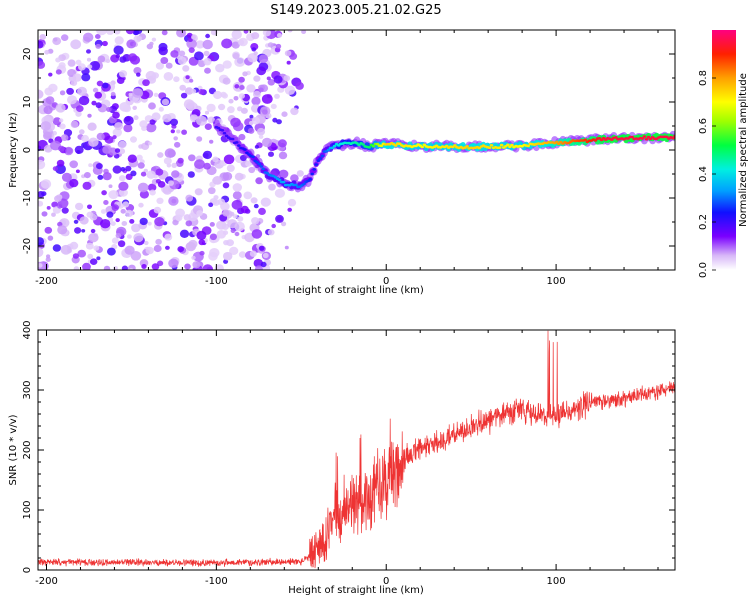 Image resolution: width=750 pixels, height=600 pixels. Describe the element at coordinates (46, 281) in the screenshot. I see `x-tick-label: -200` at that location.